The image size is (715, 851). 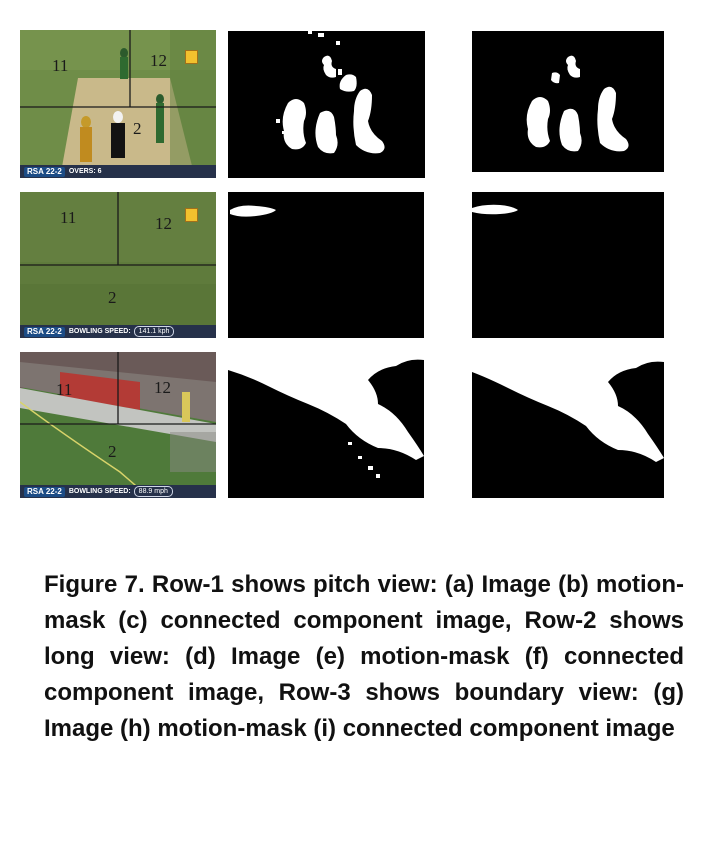 I want to click on boundary-view-scene, so click(x=118, y=425).